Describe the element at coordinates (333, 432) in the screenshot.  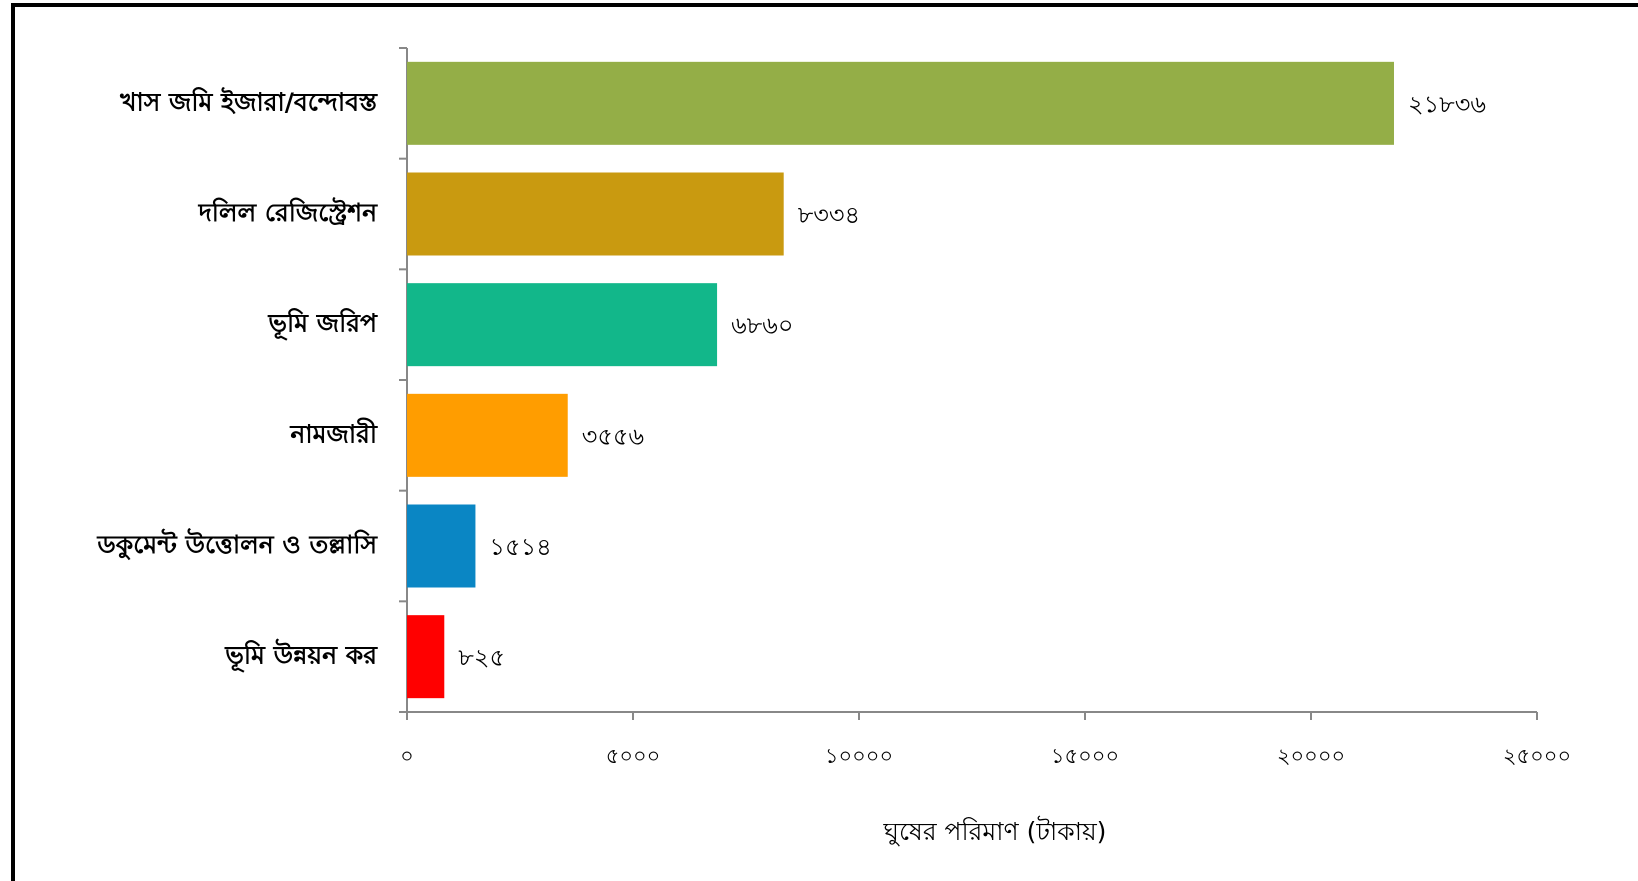
I see `y-tick-label: নামজারী` at that location.